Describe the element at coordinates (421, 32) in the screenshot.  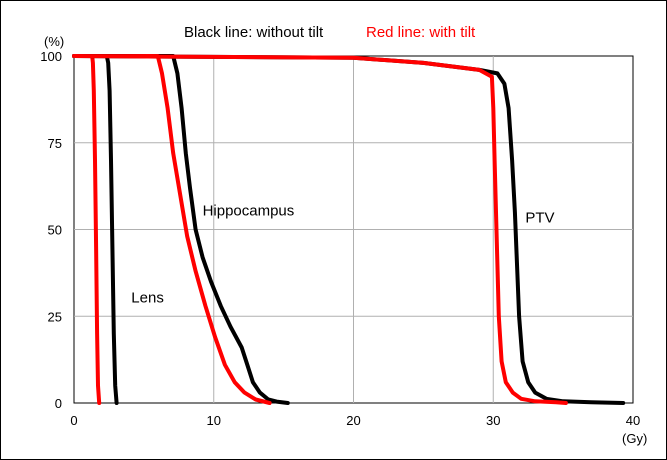
I see `title-red-line-label: Red line: with tilt` at that location.